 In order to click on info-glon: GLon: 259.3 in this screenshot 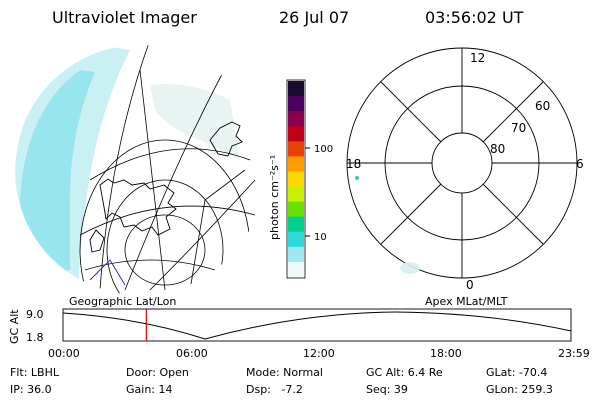, I will do `click(519, 389)`.